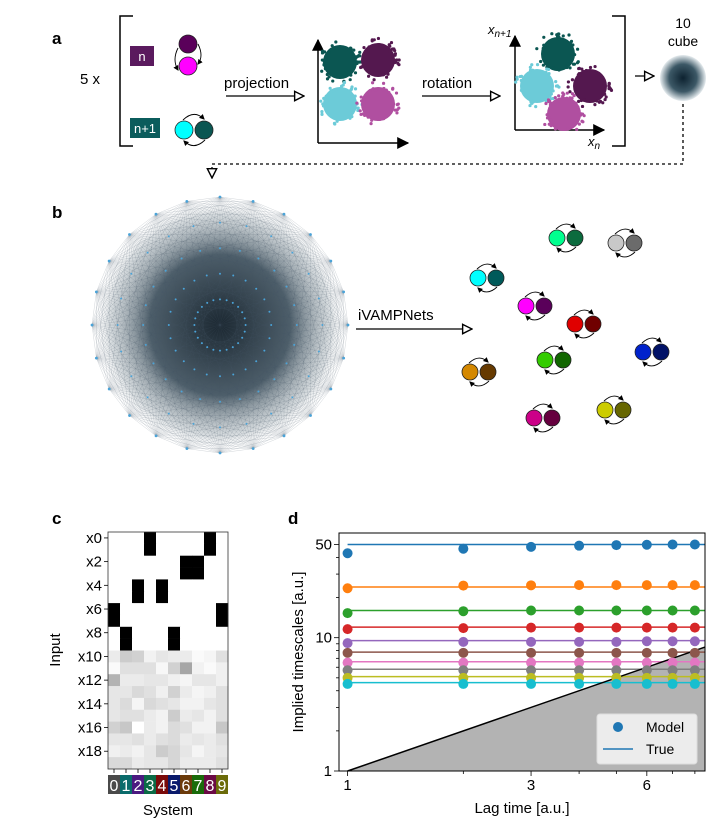  Describe the element at coordinates (90, 751) in the screenshot. I see `row-label: x18` at that location.